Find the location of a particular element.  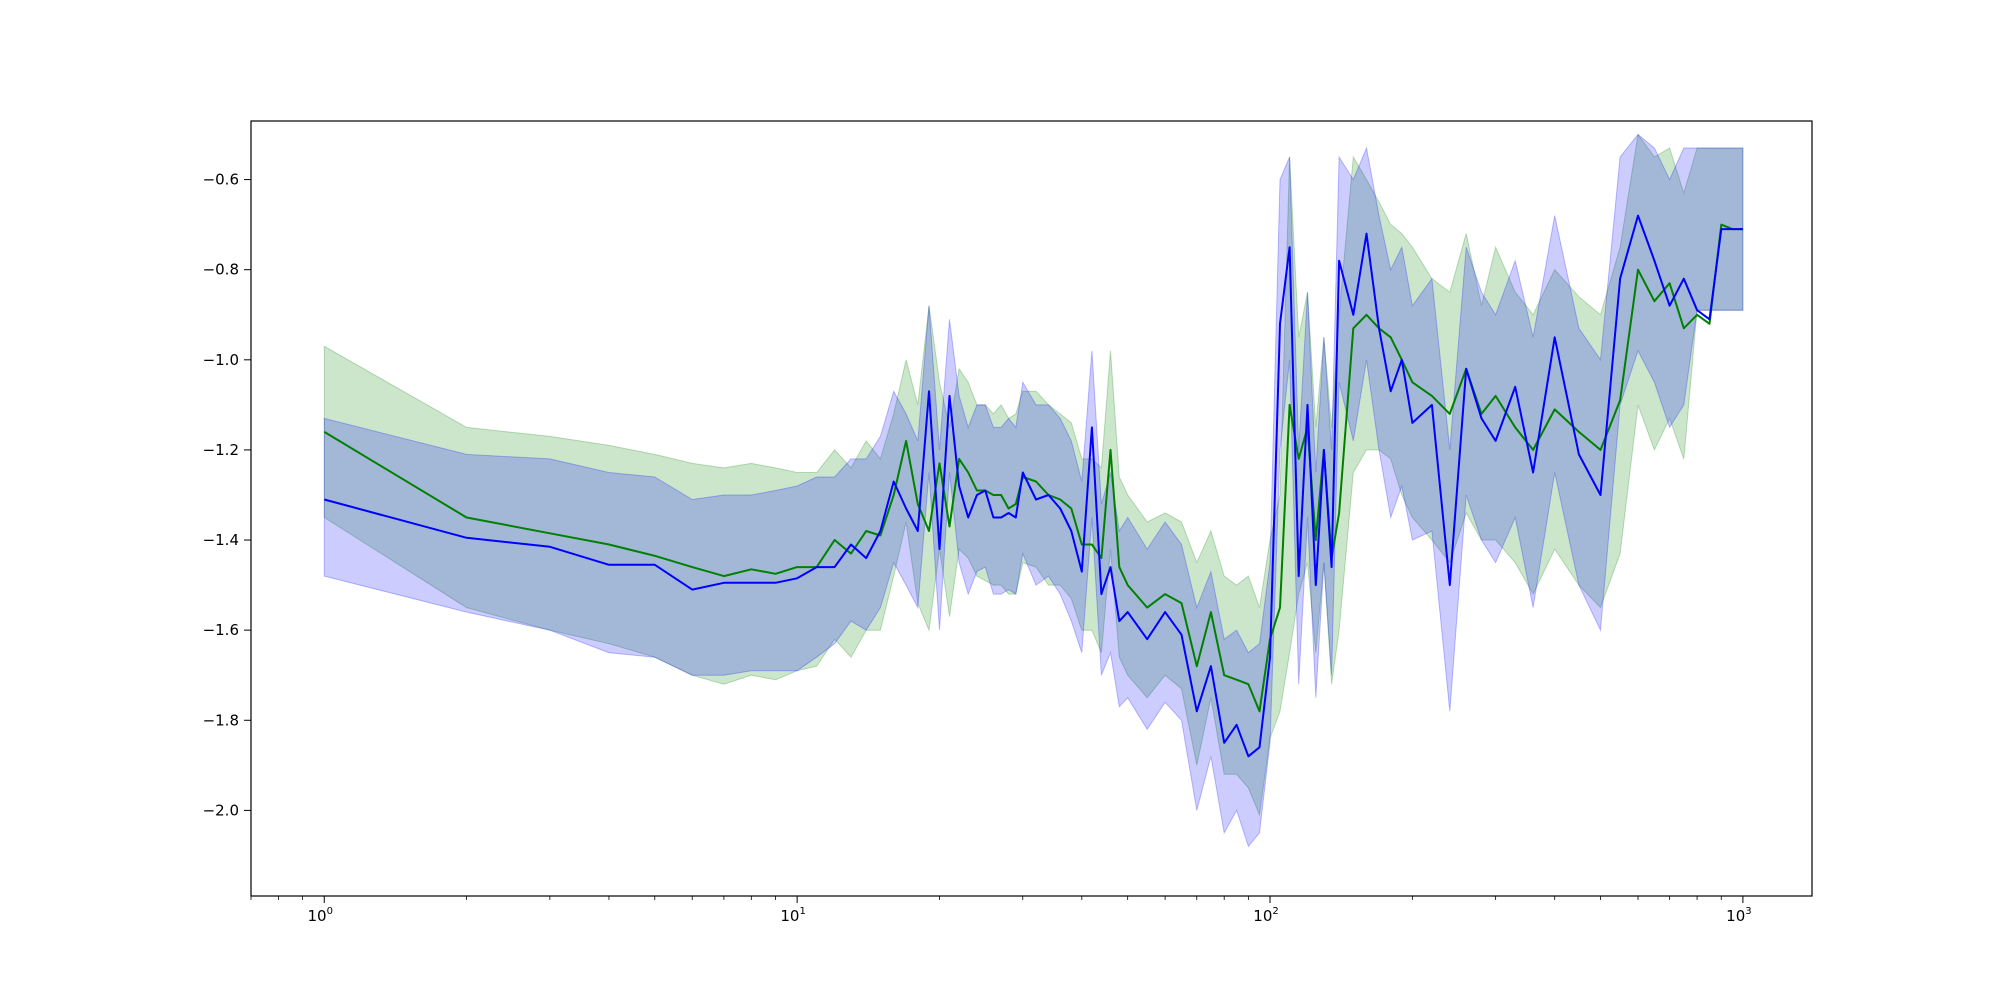

y-axis: −0.6 −0.8 −1.0 −1.2 −1.4 −1.6 −1.8 −2.0 is located at coordinates (227, 495).